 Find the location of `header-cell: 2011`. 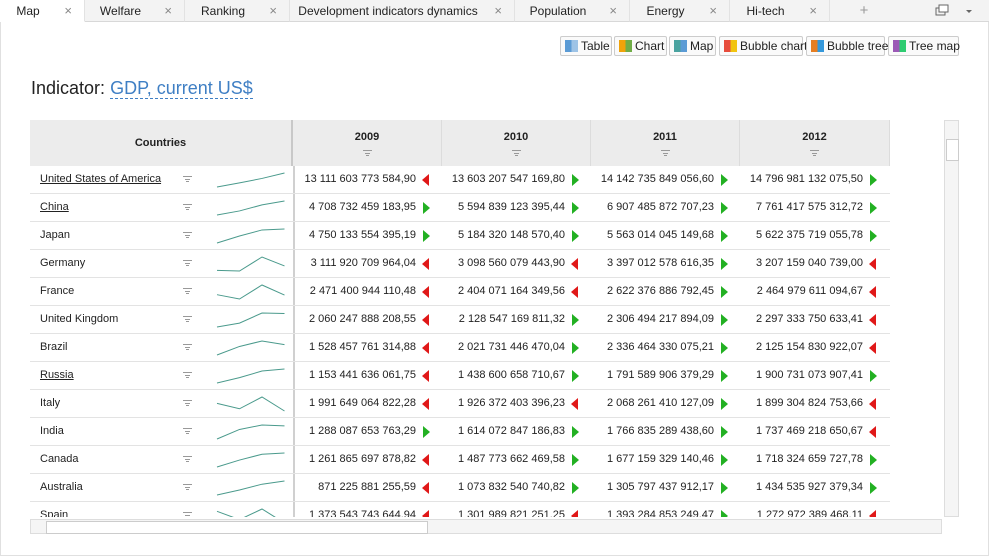

header-cell: 2011 is located at coordinates (665, 143).